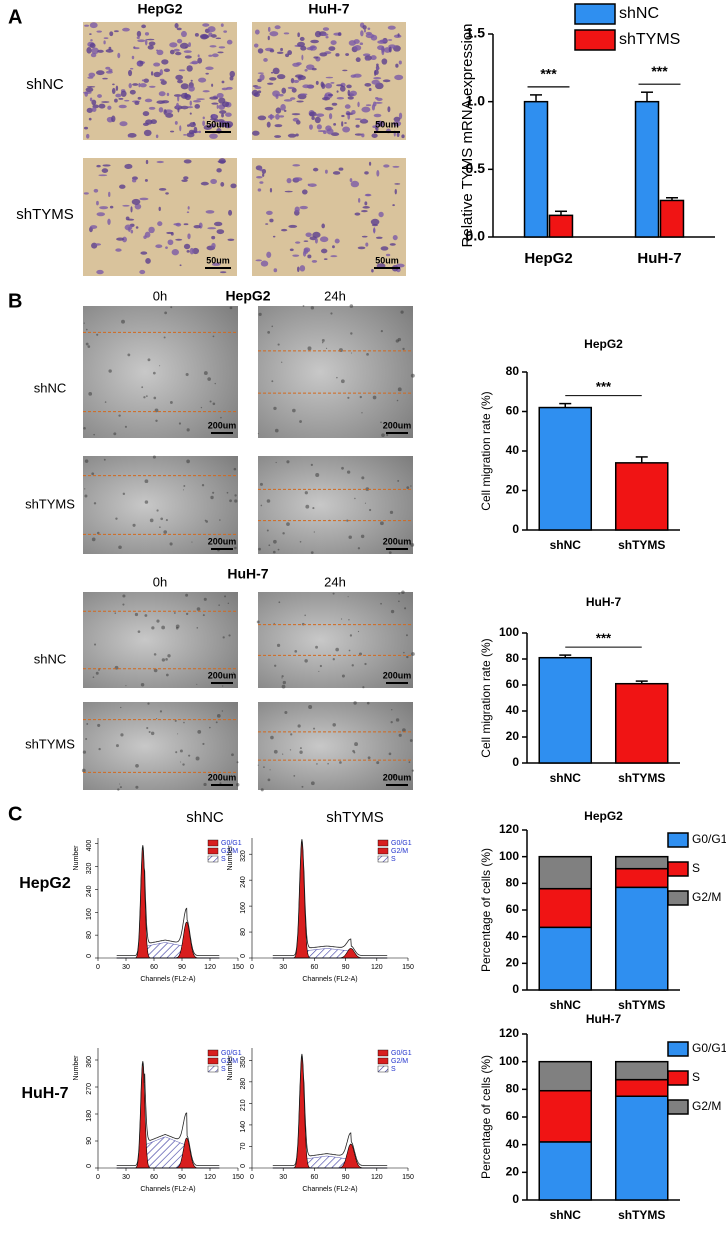 The height and width of the screenshot is (1239, 726). What do you see at coordinates (89, 891) in the screenshot?
I see `y-tick-label: 240` at bounding box center [89, 891].